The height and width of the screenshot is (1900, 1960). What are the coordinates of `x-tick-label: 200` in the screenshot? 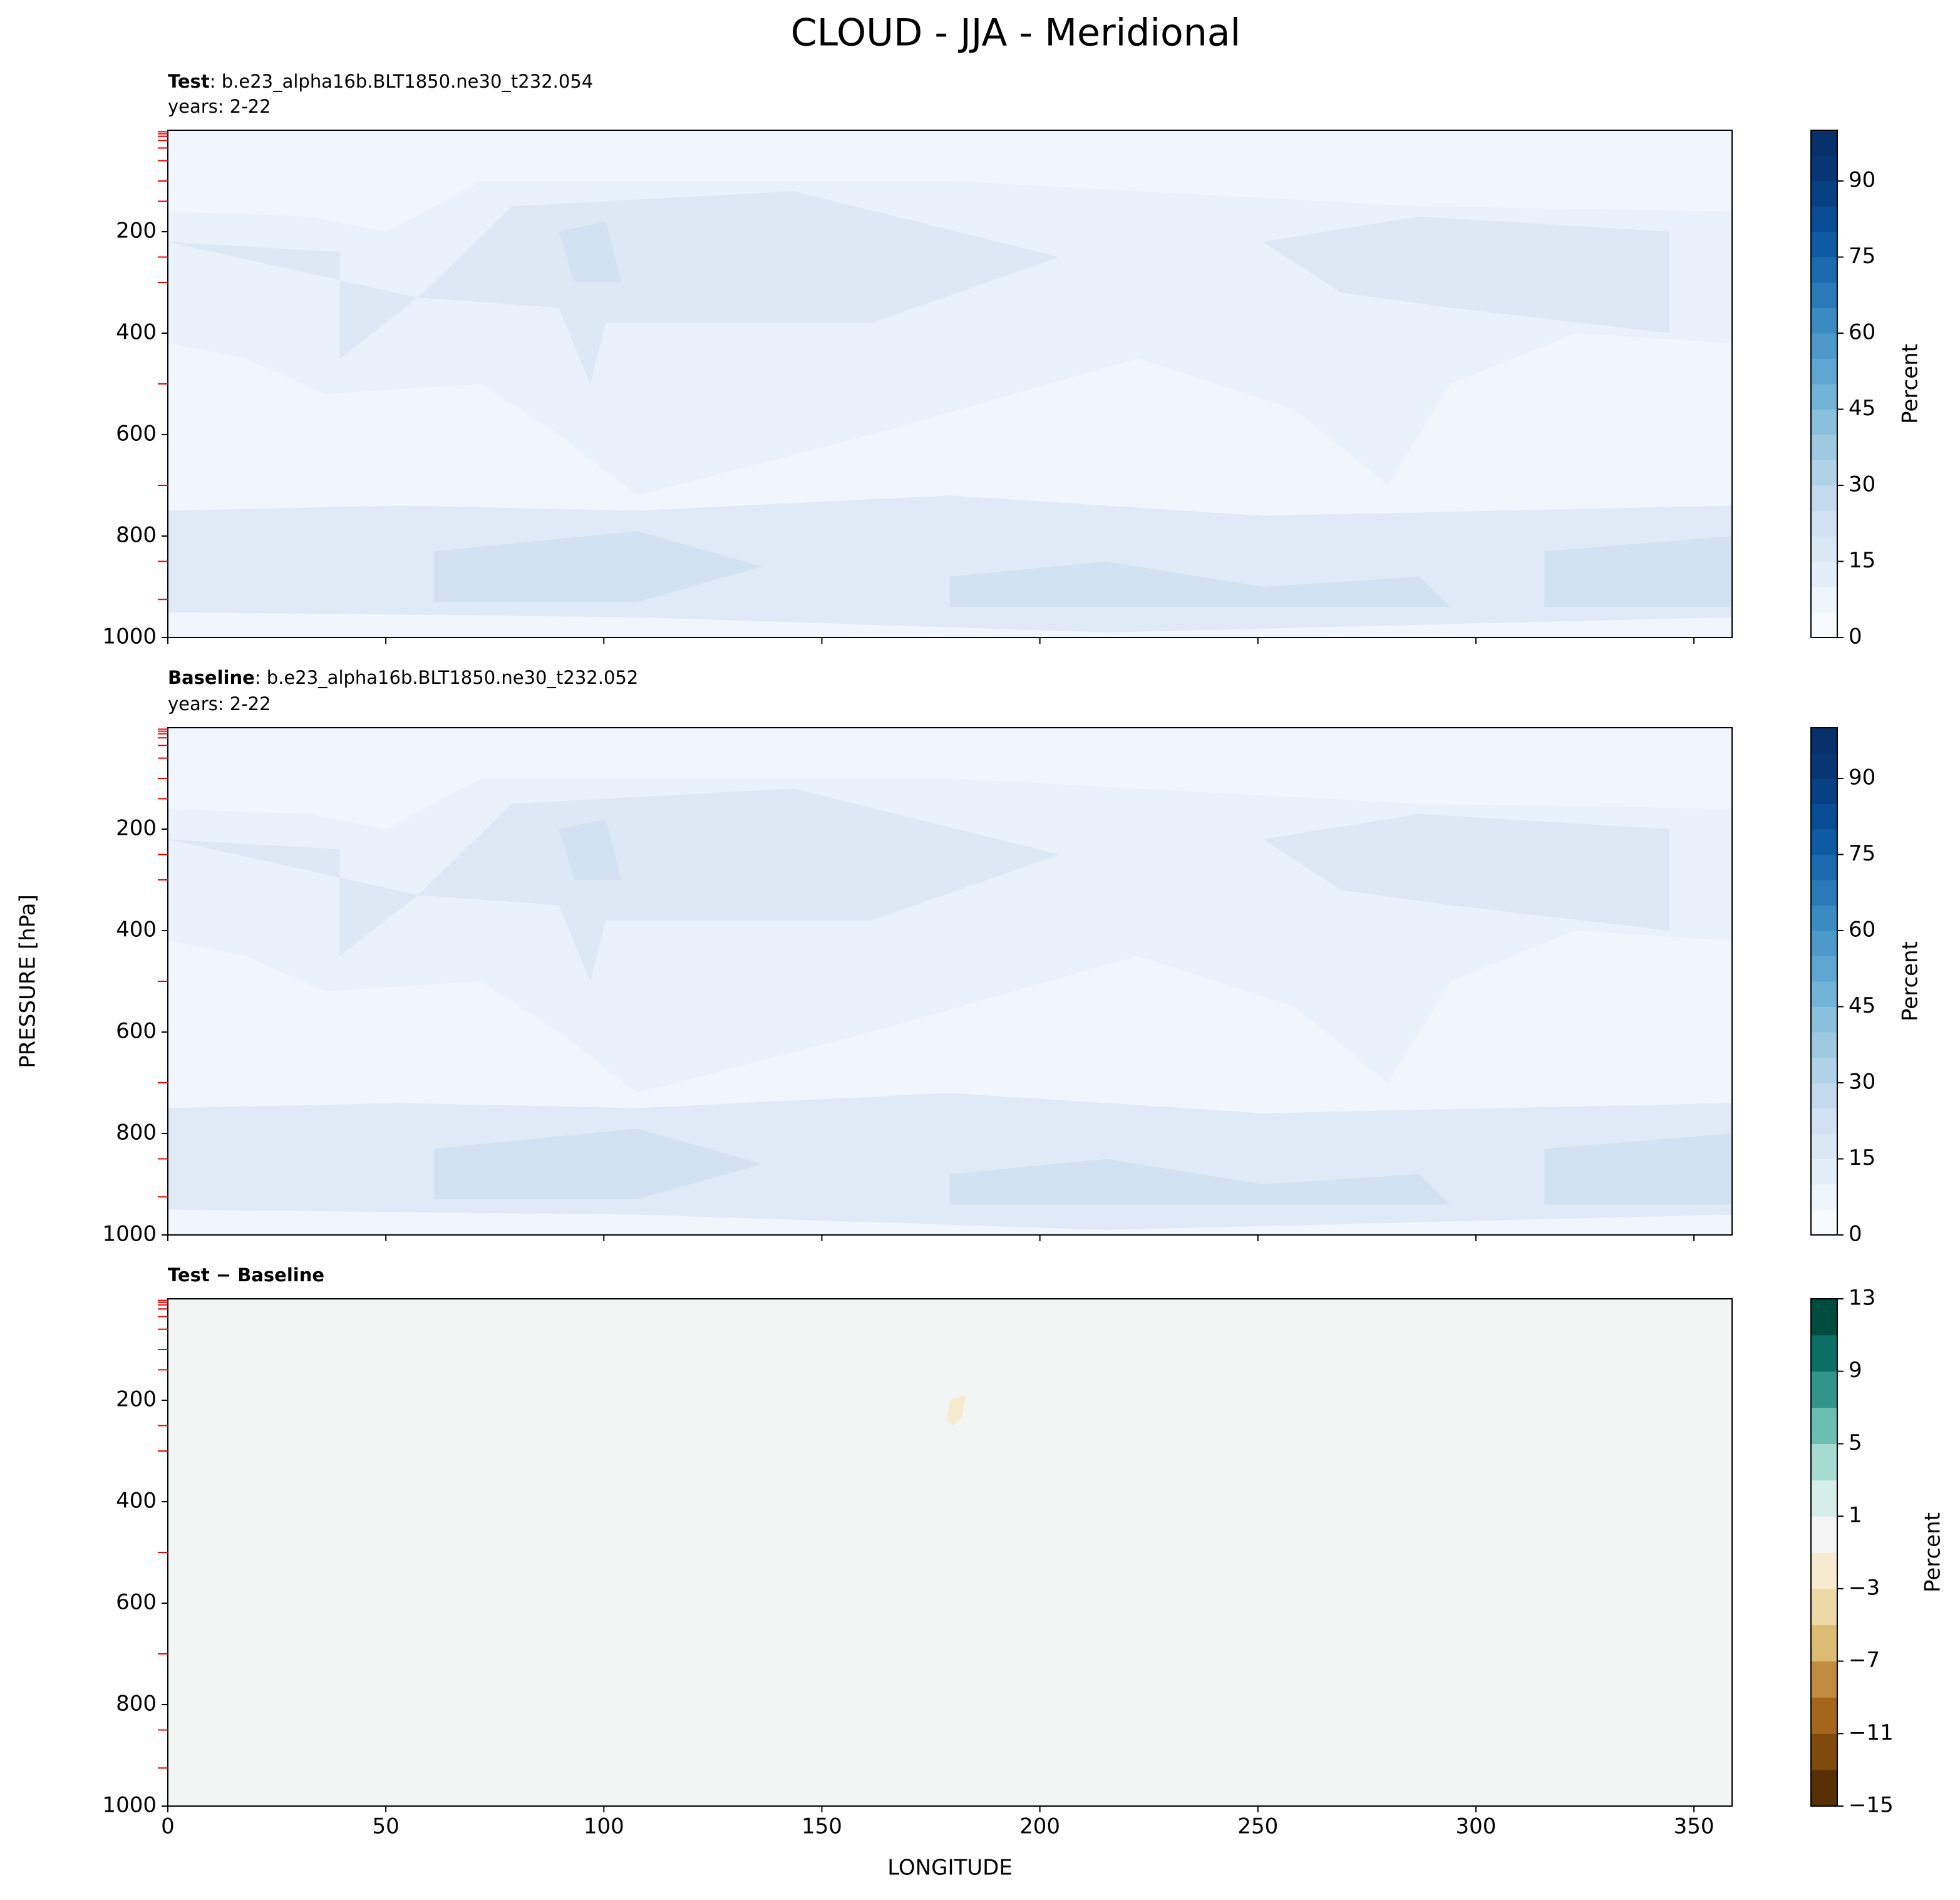 It's located at (1039, 1826).